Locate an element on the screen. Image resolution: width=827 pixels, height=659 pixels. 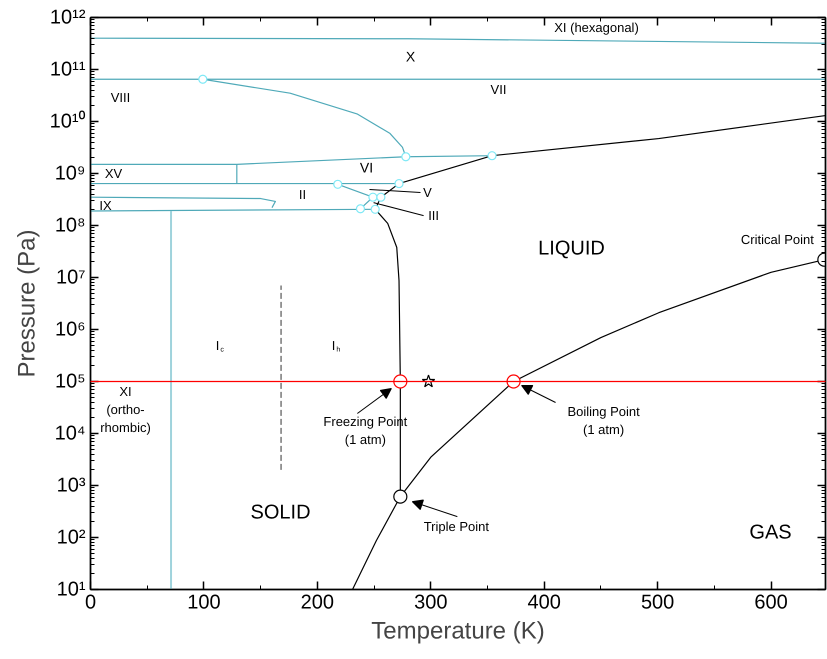
x-tick-label: 300 is located at coordinates (431, 603).